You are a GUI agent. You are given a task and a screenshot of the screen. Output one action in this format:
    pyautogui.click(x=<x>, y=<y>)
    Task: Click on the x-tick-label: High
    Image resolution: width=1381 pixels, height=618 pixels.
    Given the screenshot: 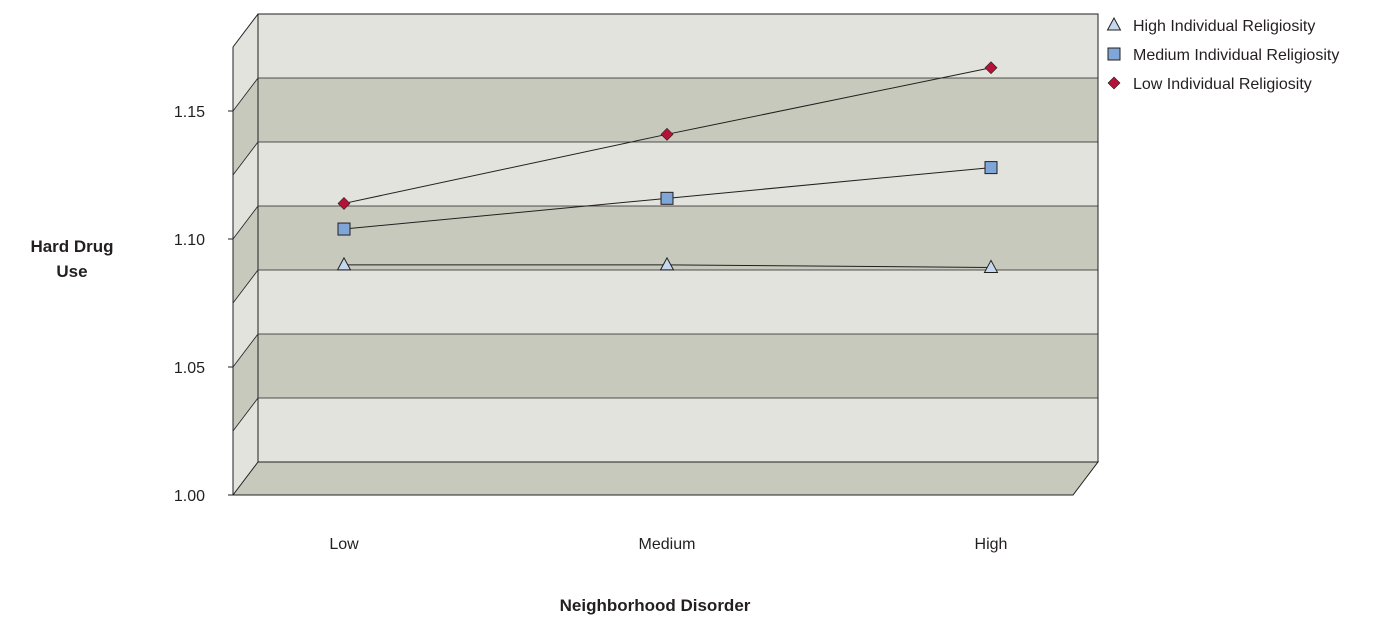 What is the action you would take?
    pyautogui.click(x=991, y=544)
    